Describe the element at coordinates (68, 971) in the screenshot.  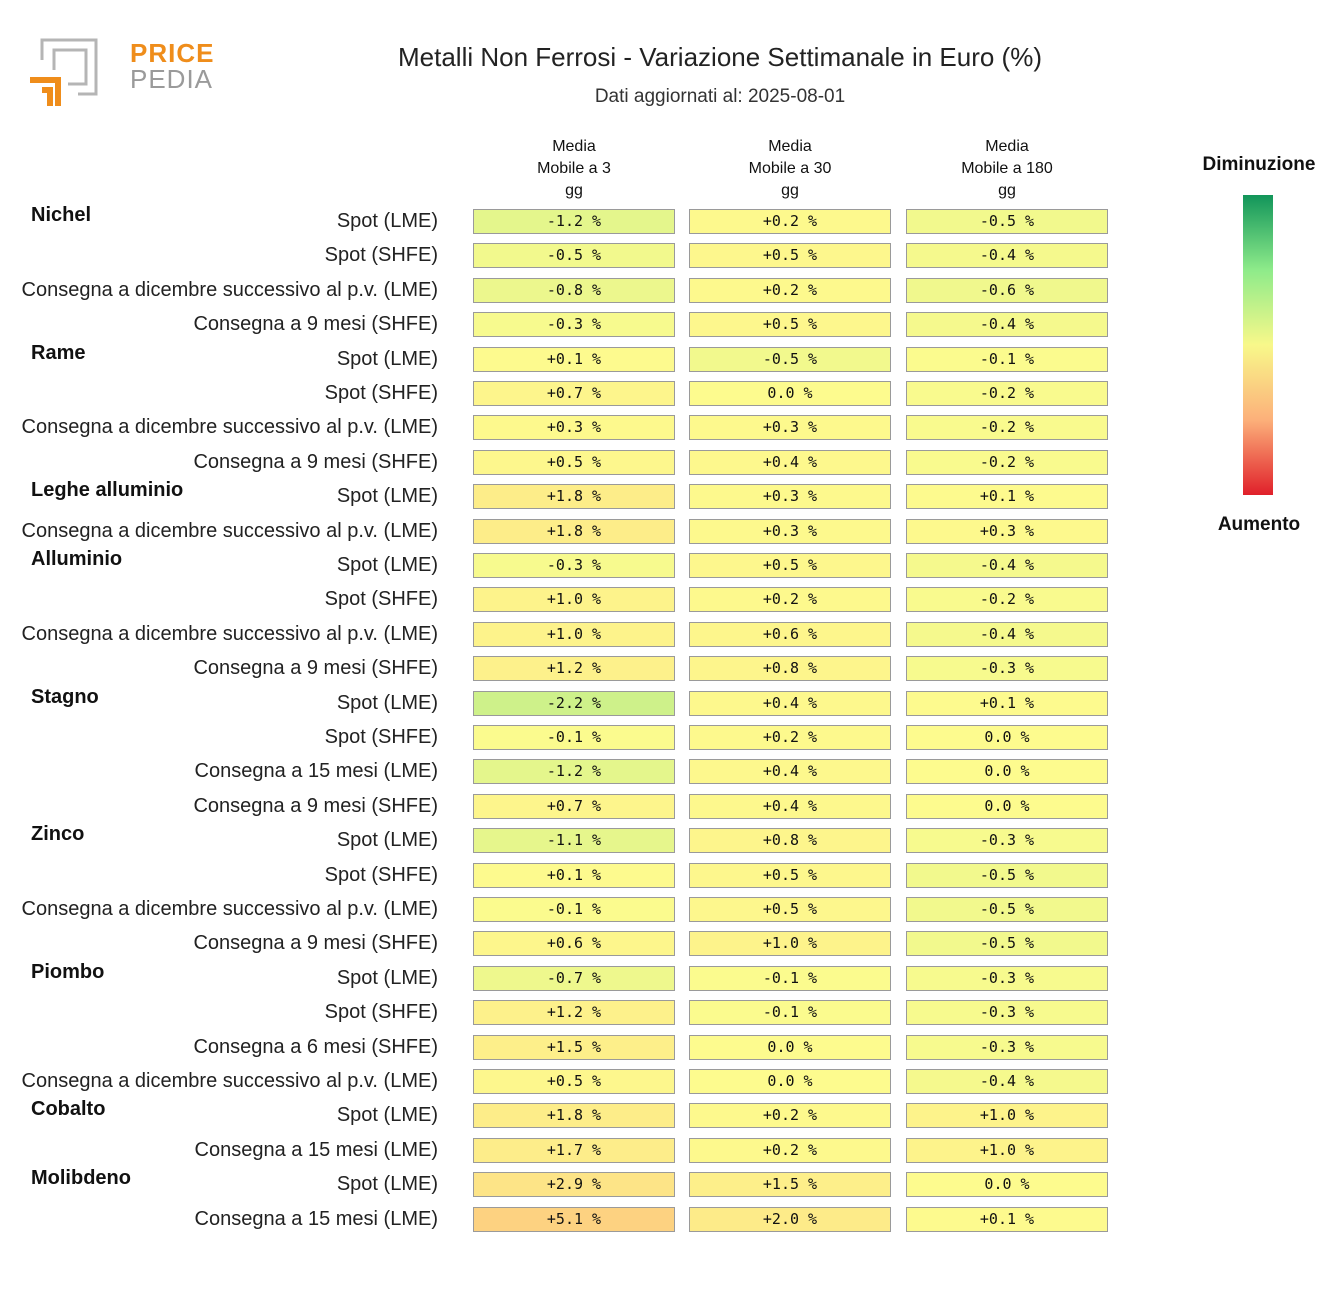
I see `group-label: Piombo` at that location.